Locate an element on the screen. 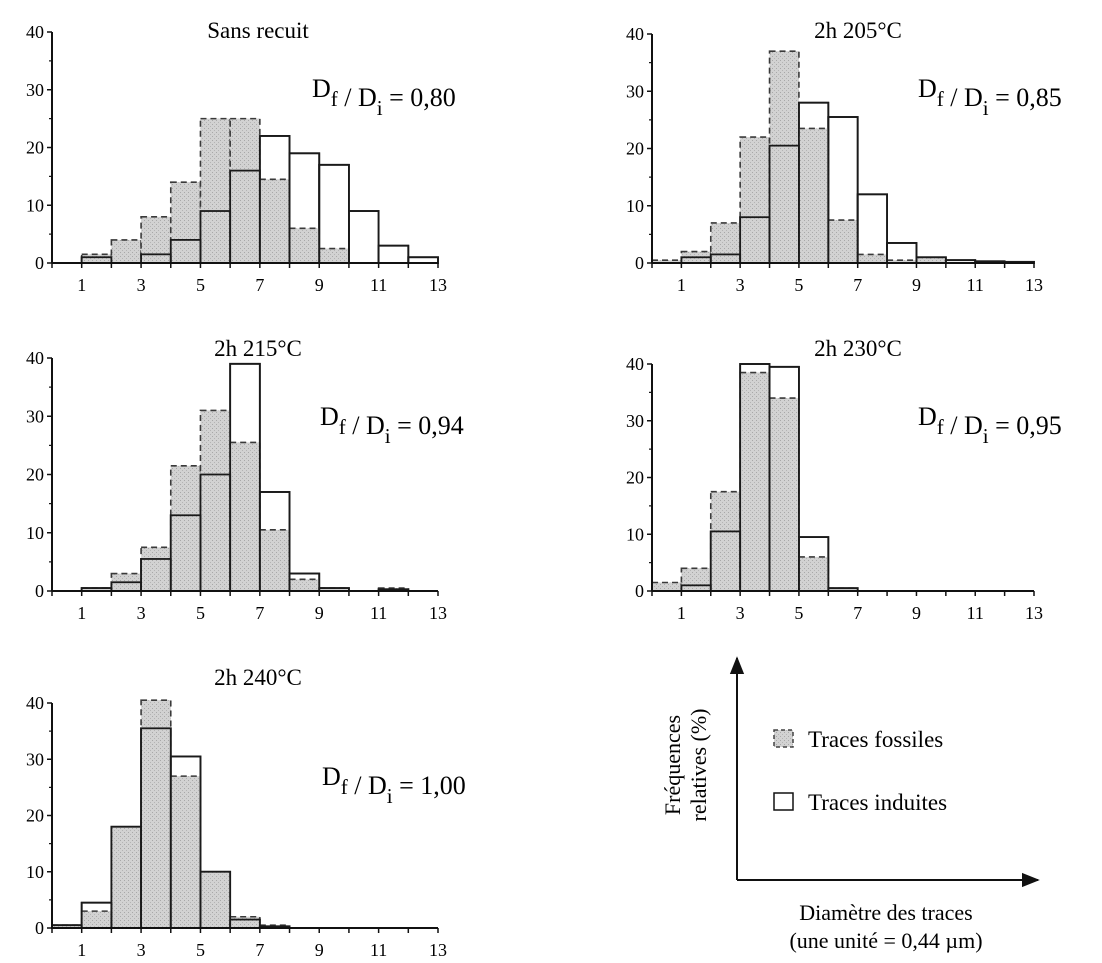 The image size is (1102, 963). legend-y-axis-label-line2: relatives (%) is located at coordinates (698, 765).